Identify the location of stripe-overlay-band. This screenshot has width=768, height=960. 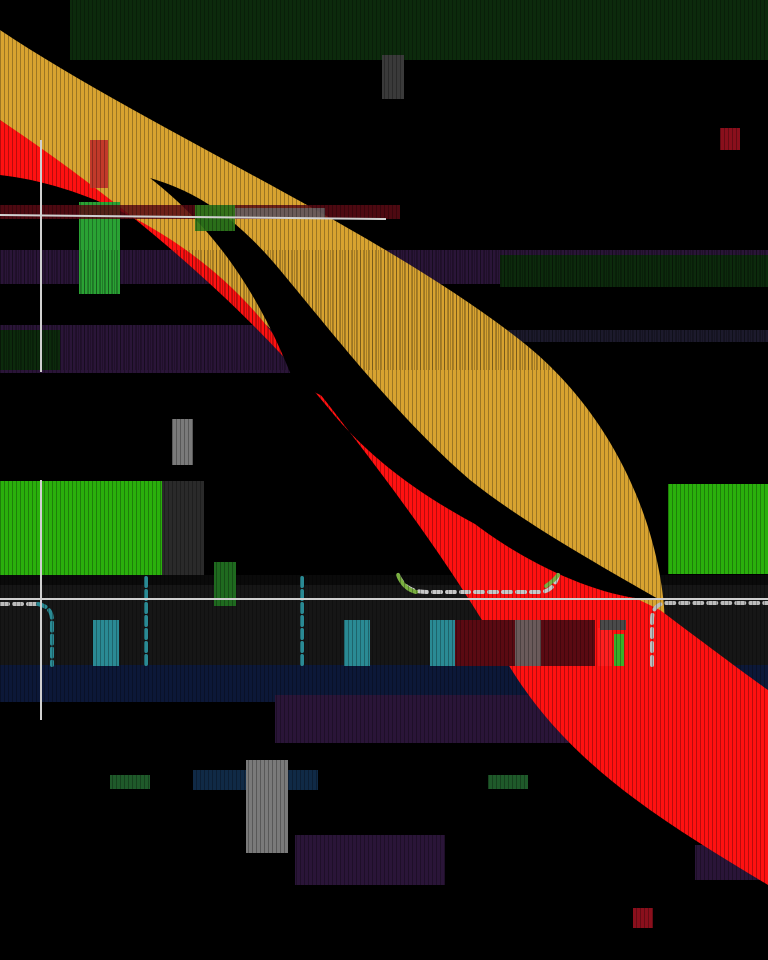
(384, 310).